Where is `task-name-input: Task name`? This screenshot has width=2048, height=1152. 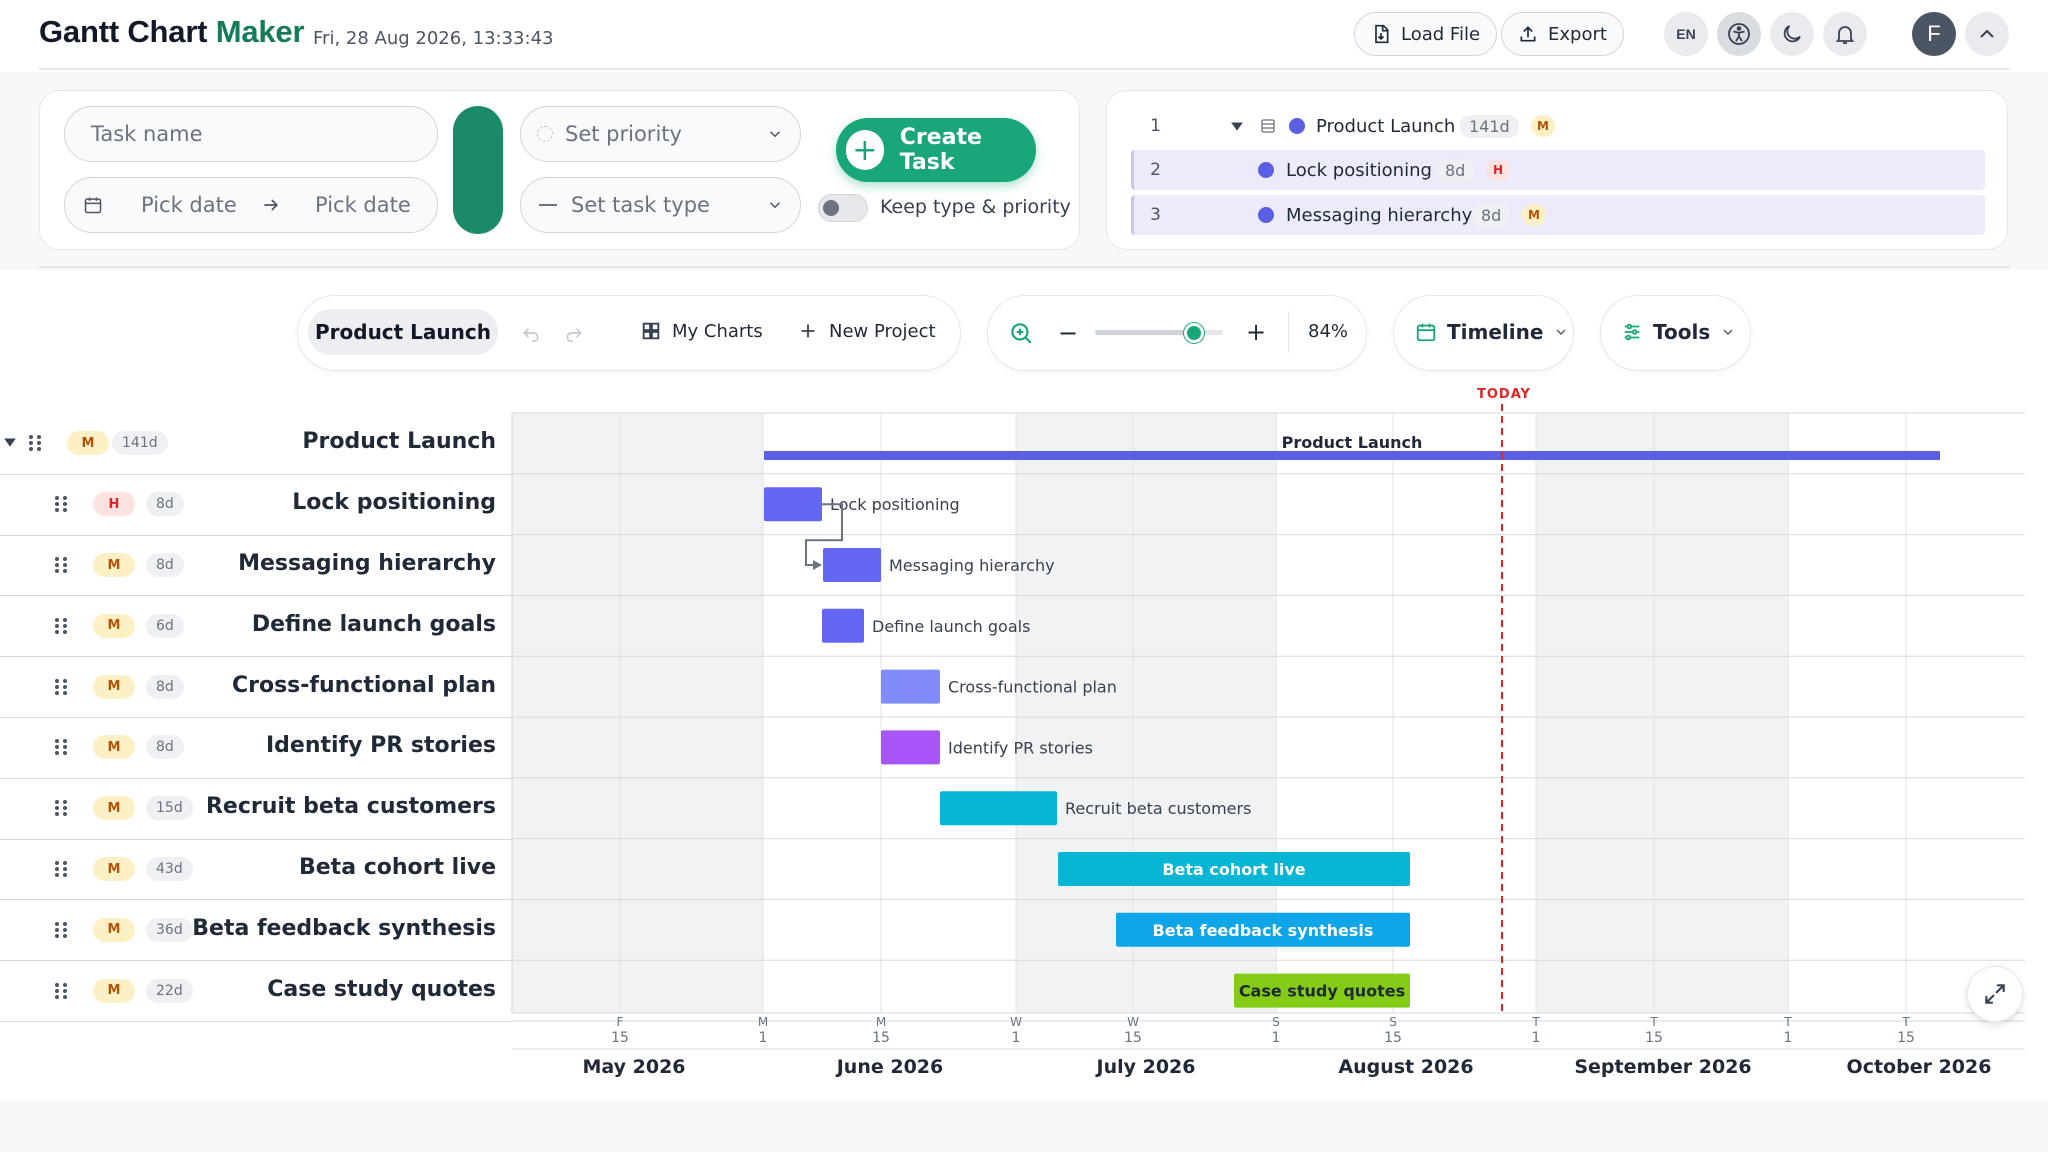
task-name-input: Task name is located at coordinates (251, 134).